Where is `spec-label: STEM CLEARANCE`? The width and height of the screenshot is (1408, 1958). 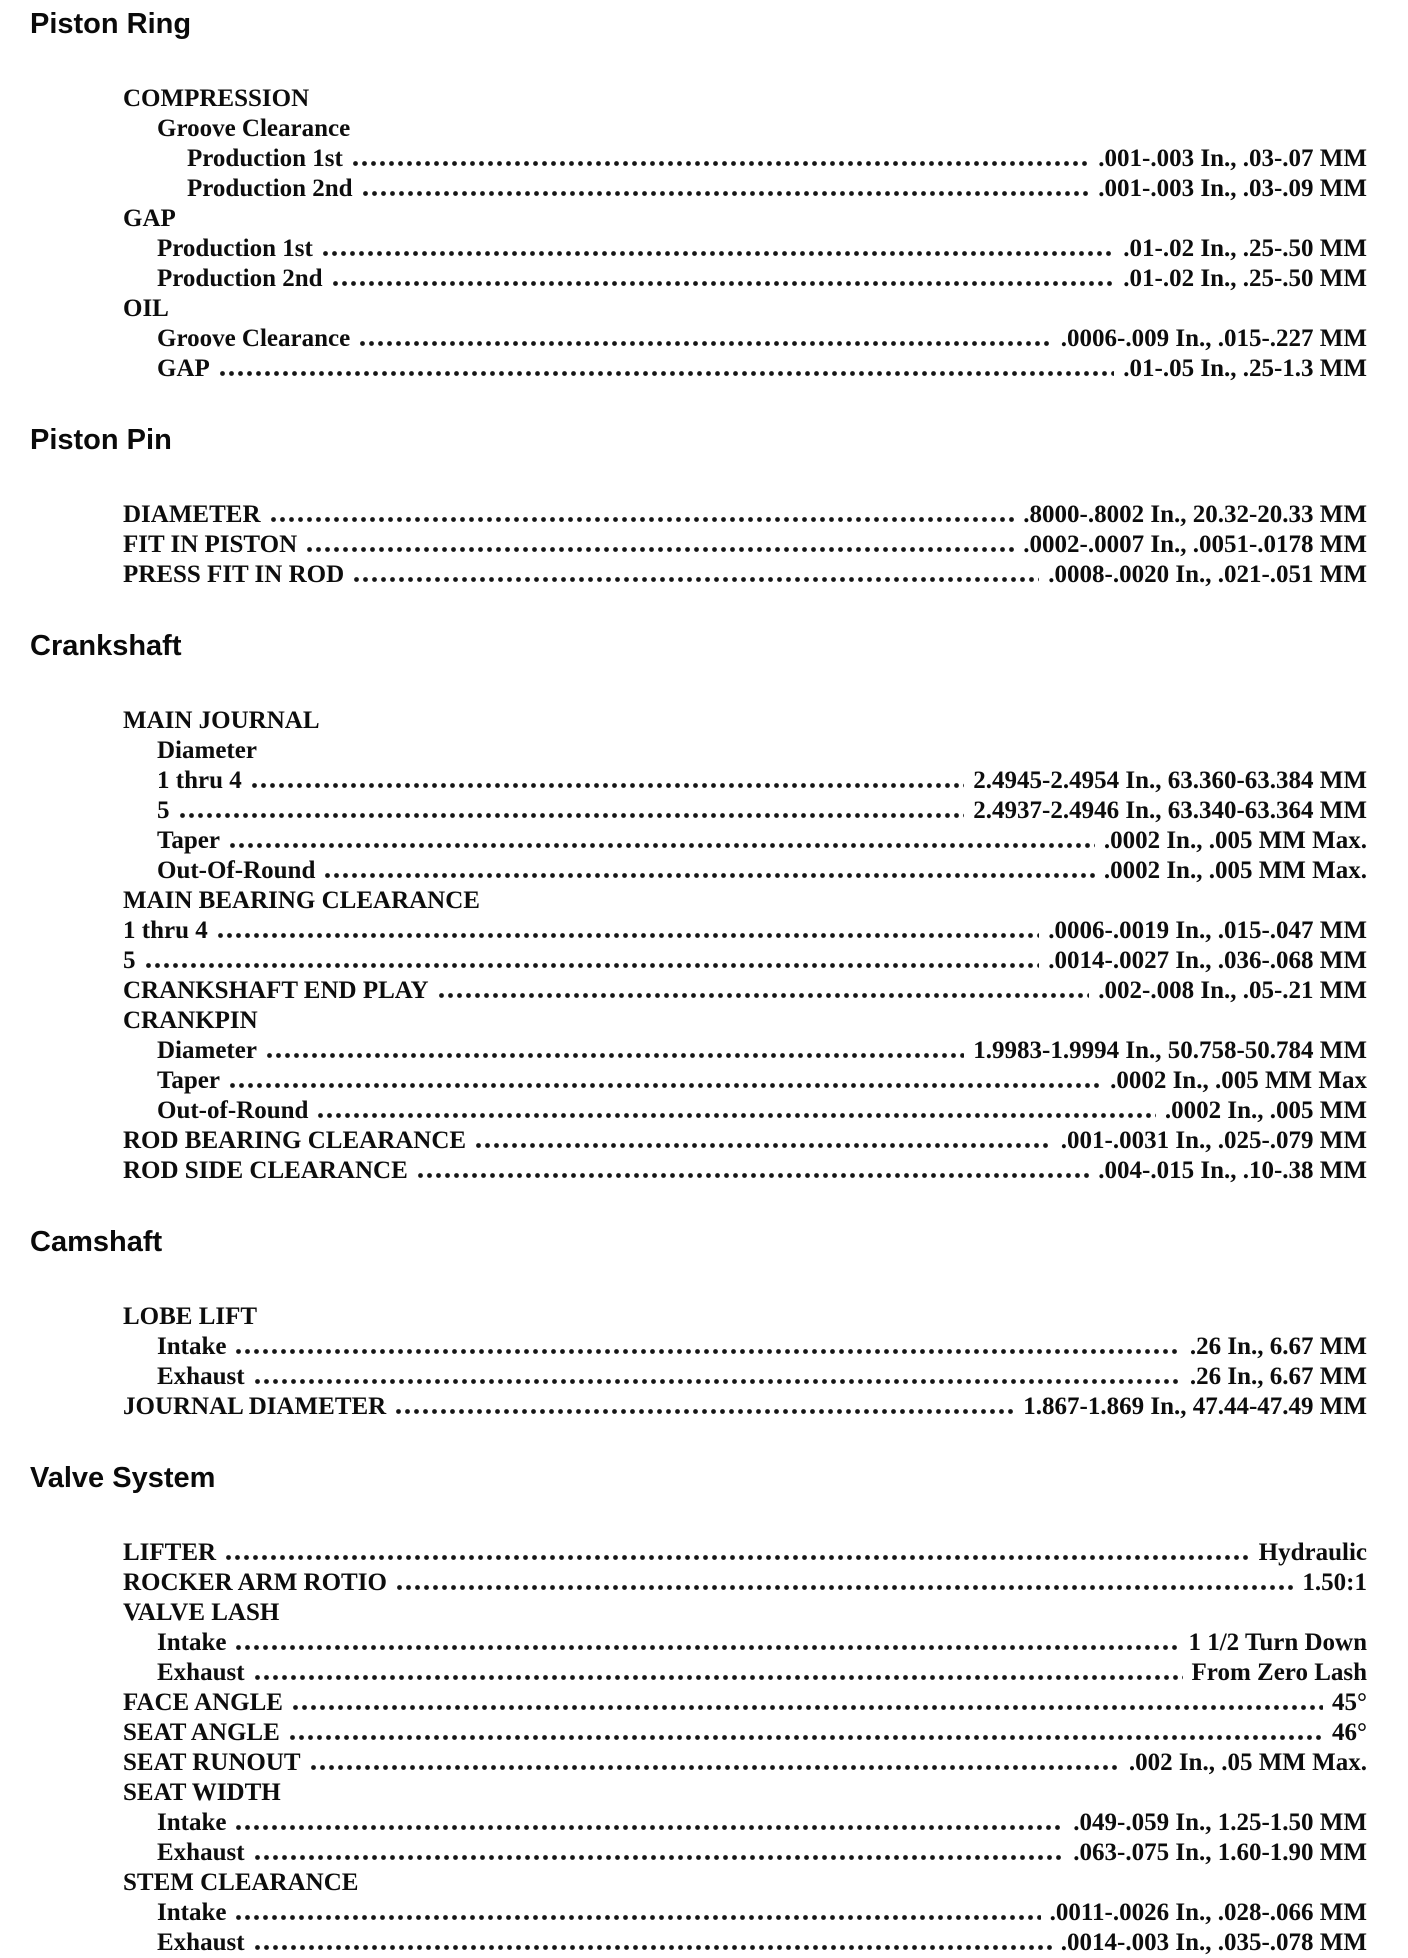
spec-label: STEM CLEARANCE is located at coordinates (241, 1882).